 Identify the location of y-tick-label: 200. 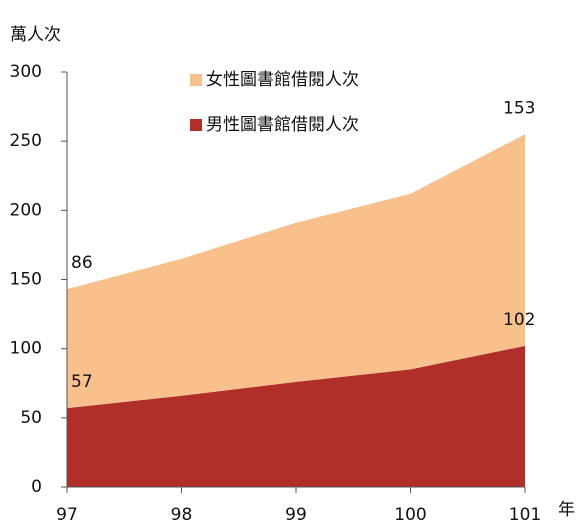
(26, 210).